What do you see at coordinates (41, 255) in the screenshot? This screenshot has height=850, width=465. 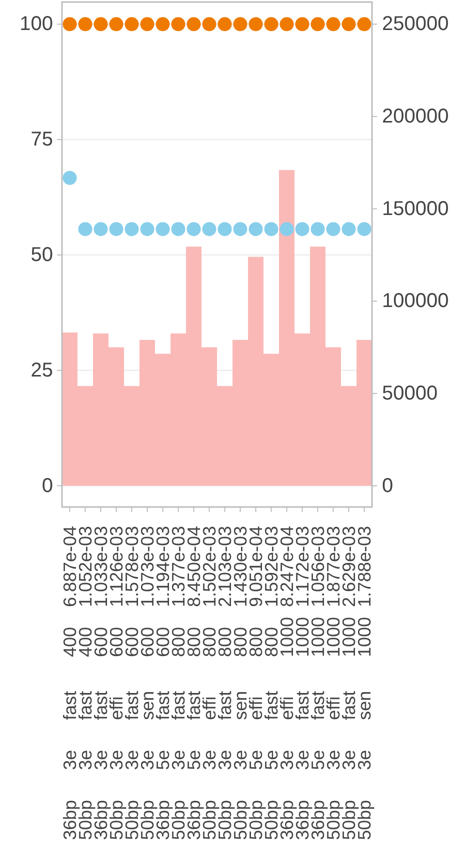 I see `y-tick-label: 50` at bounding box center [41, 255].